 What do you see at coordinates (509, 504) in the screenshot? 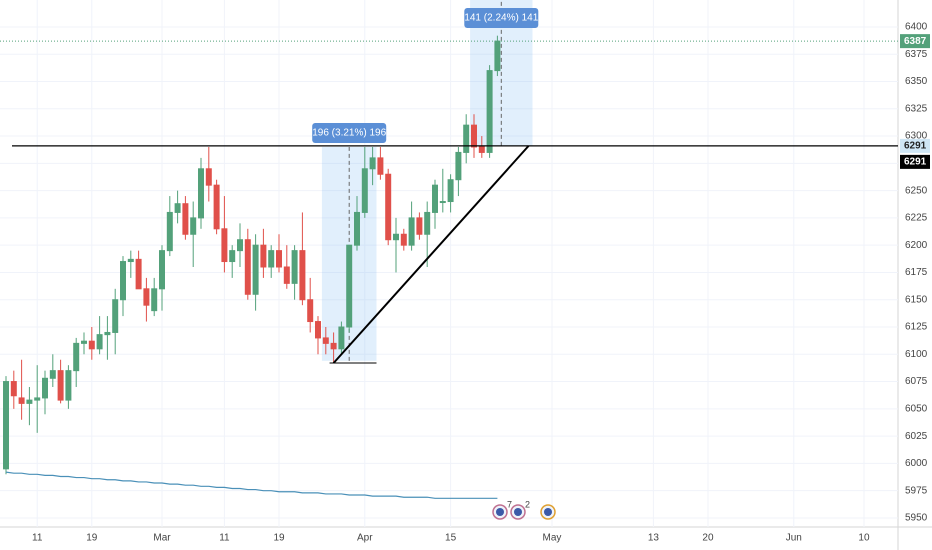
I see `event-count: 7` at bounding box center [509, 504].